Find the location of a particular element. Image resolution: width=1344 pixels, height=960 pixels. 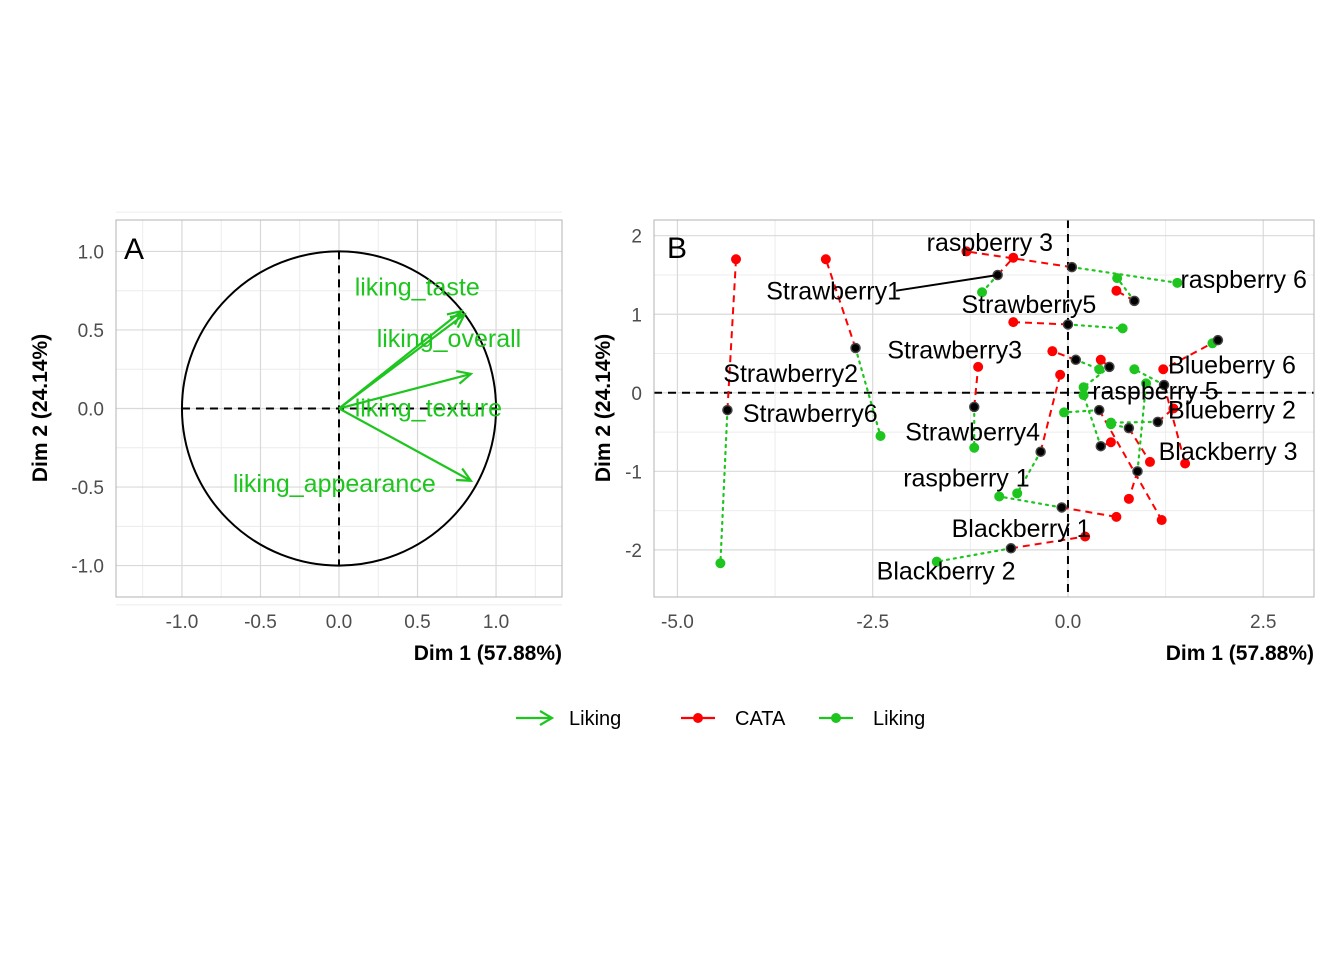

variable-label: liking_overall is located at coordinates (449, 339).